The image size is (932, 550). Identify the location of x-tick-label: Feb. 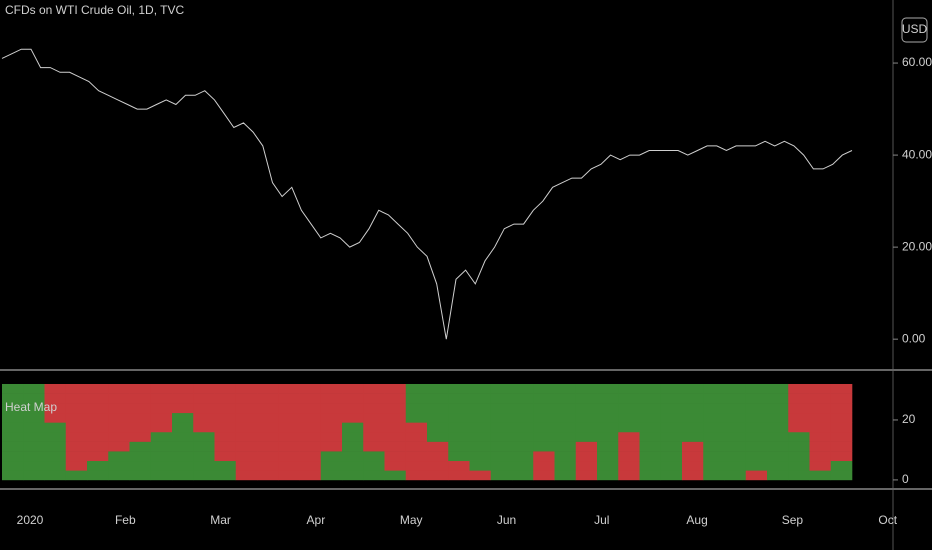
(125, 520).